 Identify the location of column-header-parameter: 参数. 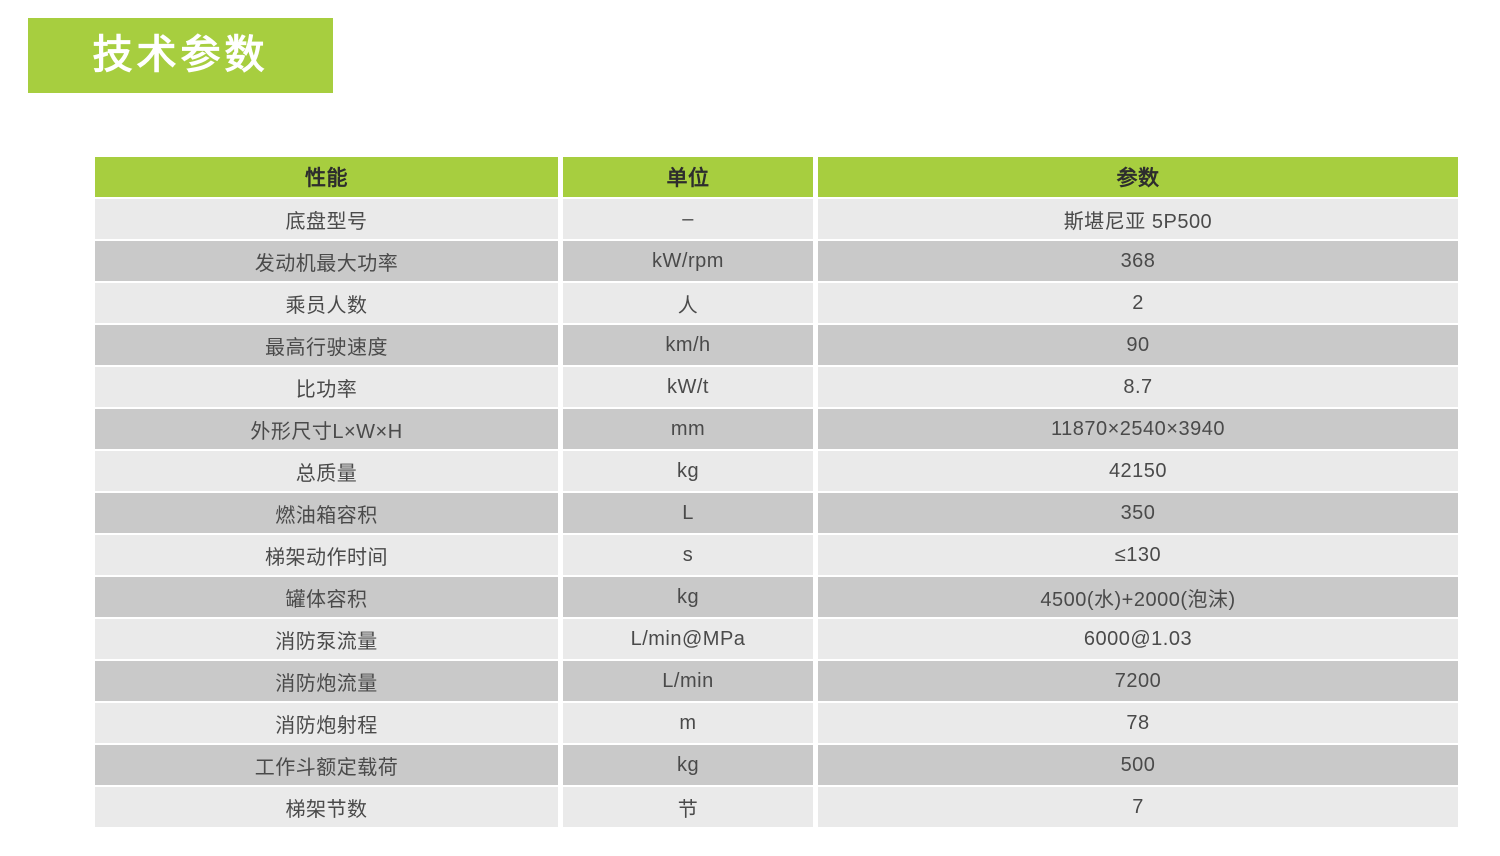
(1138, 177).